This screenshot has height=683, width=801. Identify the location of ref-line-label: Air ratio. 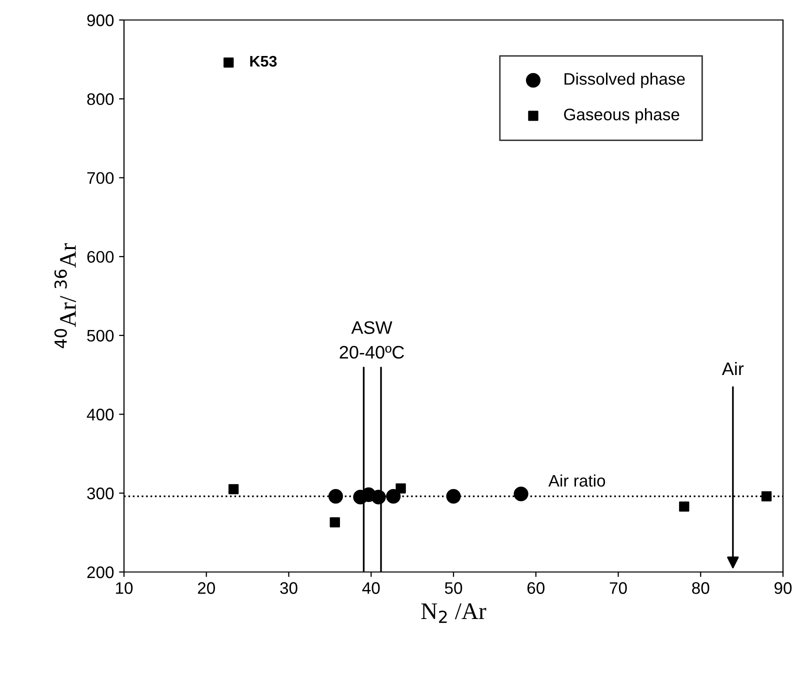
(577, 480).